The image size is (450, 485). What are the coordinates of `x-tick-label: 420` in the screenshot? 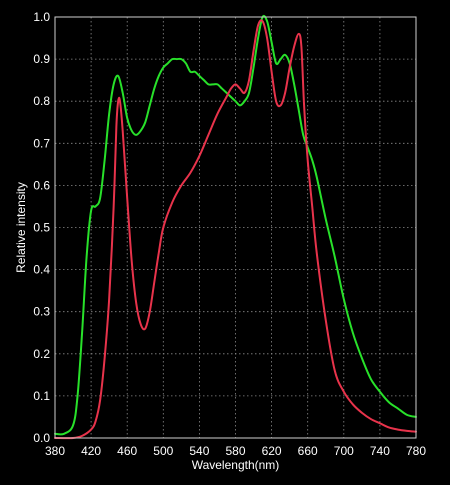 It's located at (91, 451).